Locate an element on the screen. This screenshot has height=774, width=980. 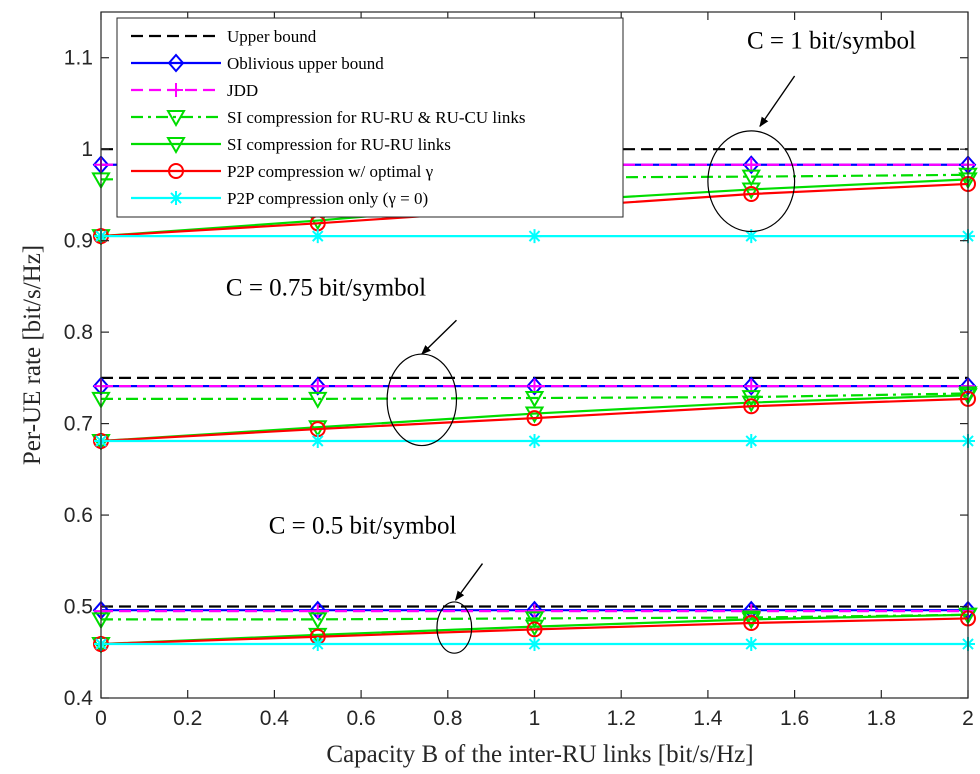
x-tick-label: 0.2 is located at coordinates (187, 718).